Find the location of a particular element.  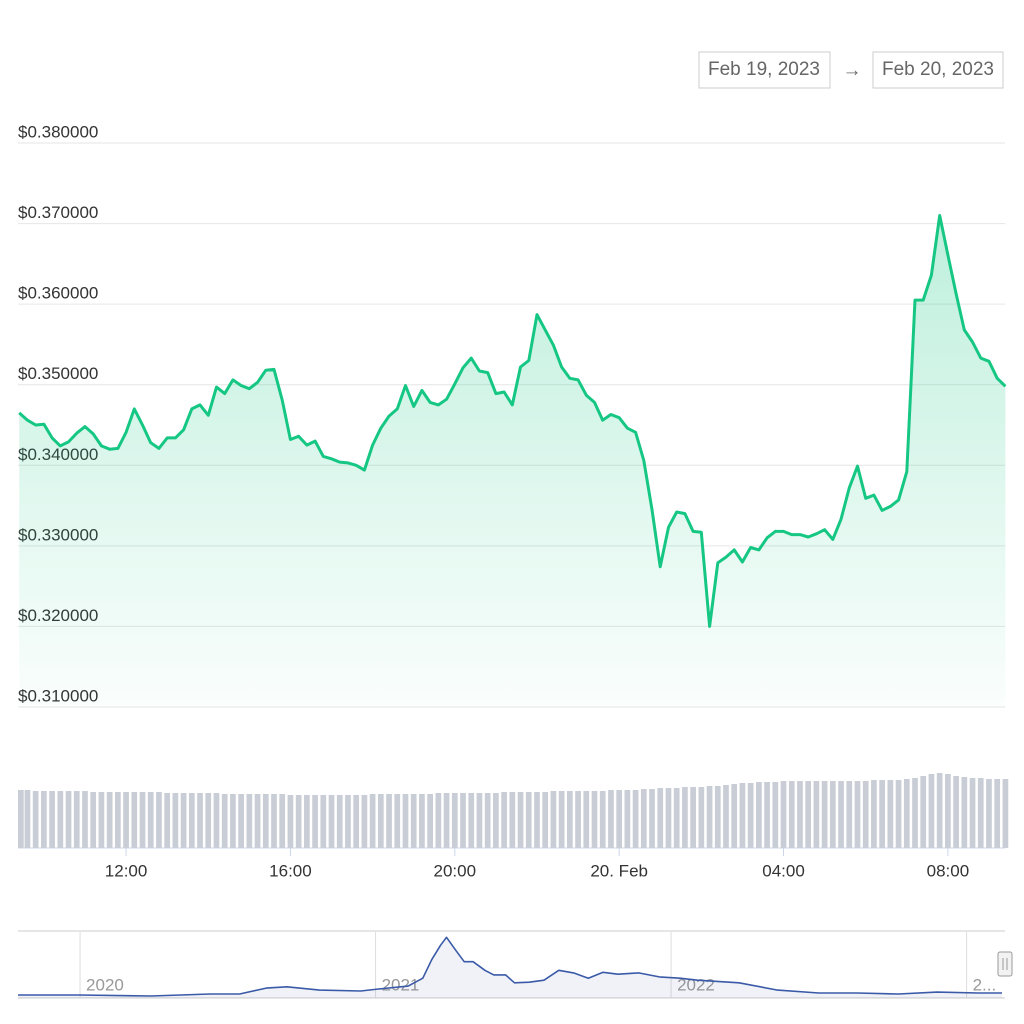

y-tick-label: $0.370000 is located at coordinates (58, 212).